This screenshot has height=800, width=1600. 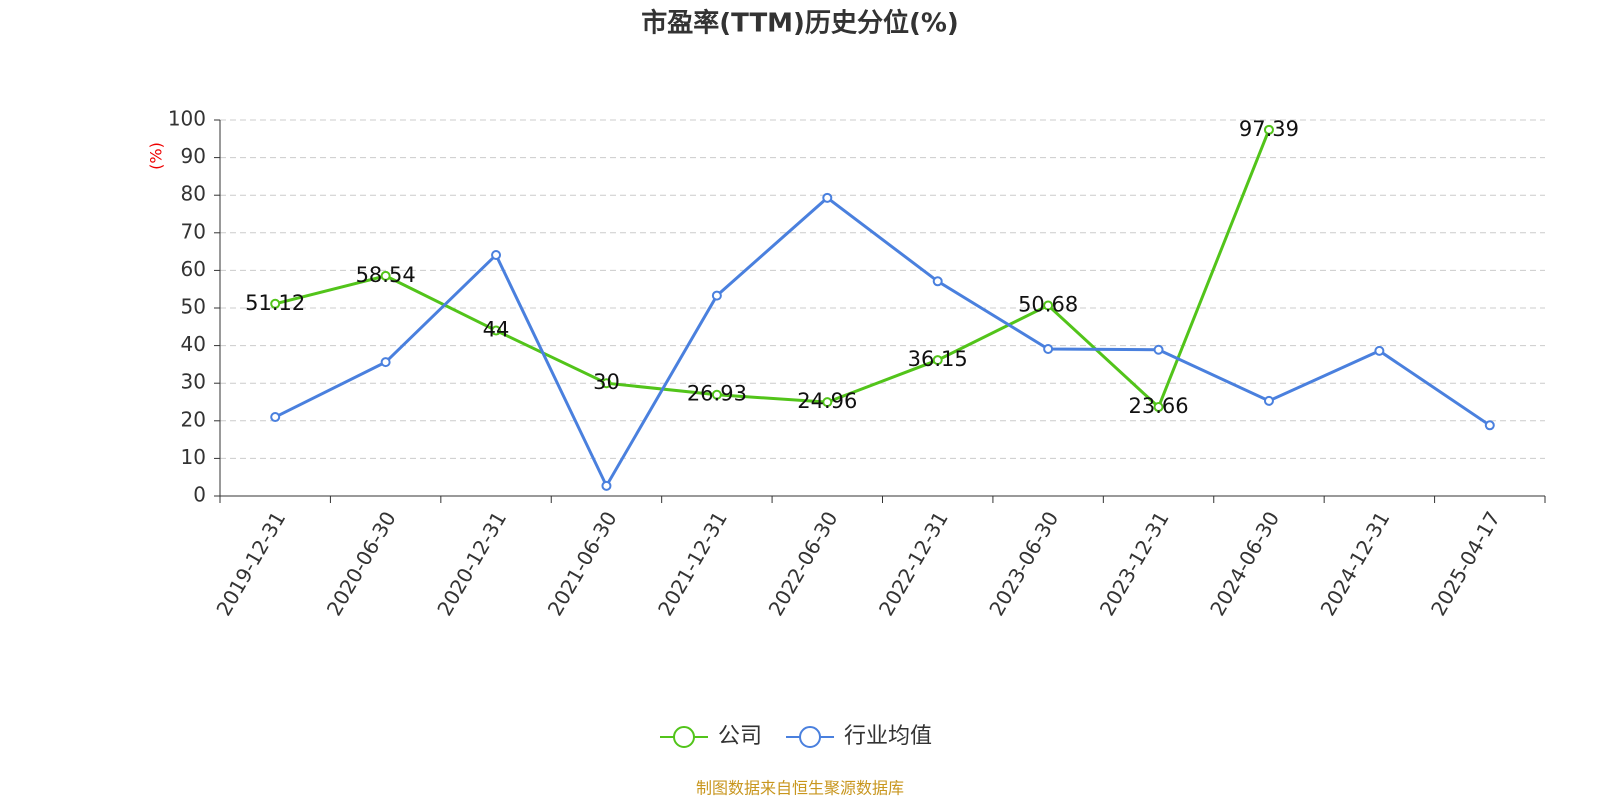 I want to click on source-note: 制图数据来自恒生聚源数据库, so click(x=800, y=788).